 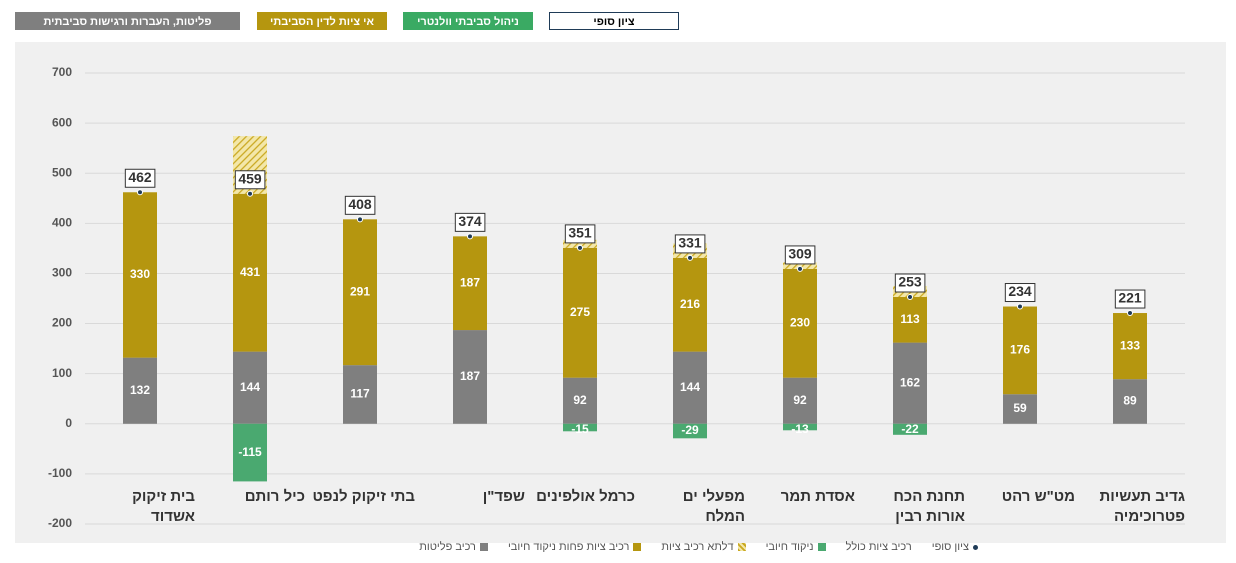 I want to click on data-label: 253, so click(x=910, y=282).